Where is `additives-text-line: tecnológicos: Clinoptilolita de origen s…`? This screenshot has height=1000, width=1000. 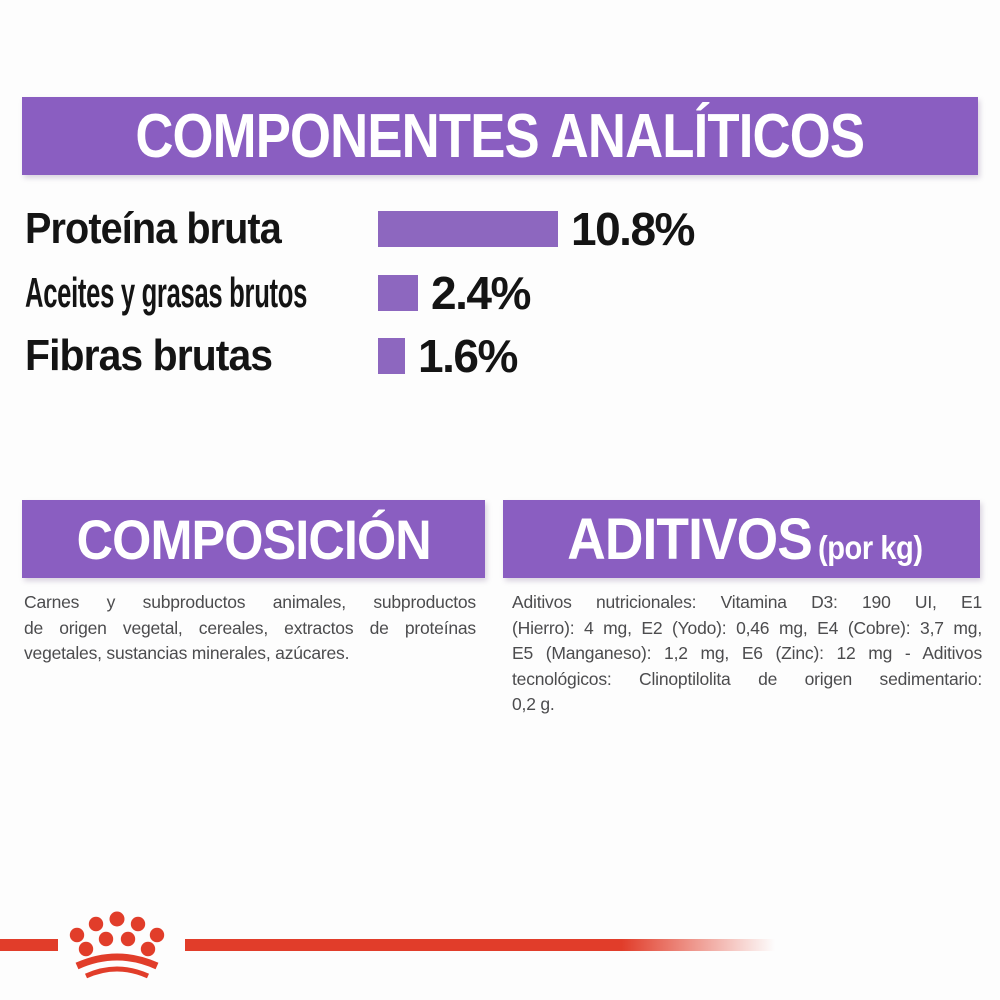
additives-text-line: tecnológicos: Clinoptilolita de origen s… is located at coordinates (747, 678).